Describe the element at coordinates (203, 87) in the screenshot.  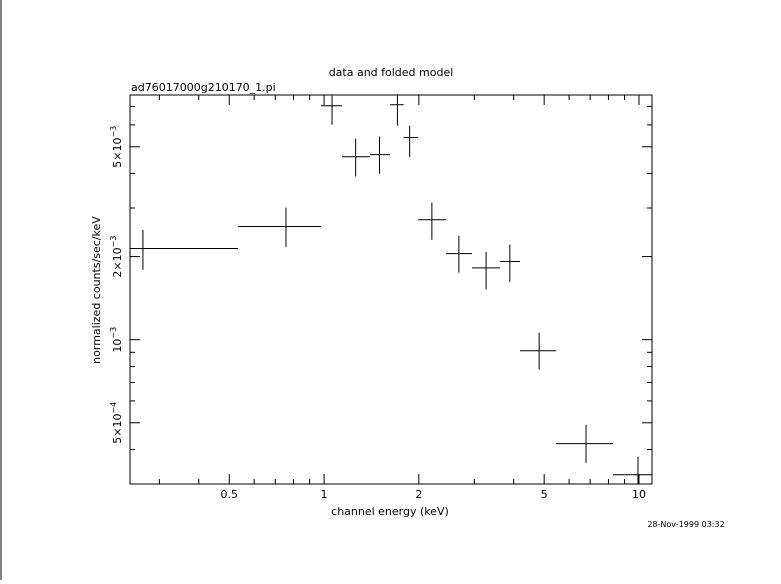
I see `file-name: ad76017000g210170_1.pi` at that location.